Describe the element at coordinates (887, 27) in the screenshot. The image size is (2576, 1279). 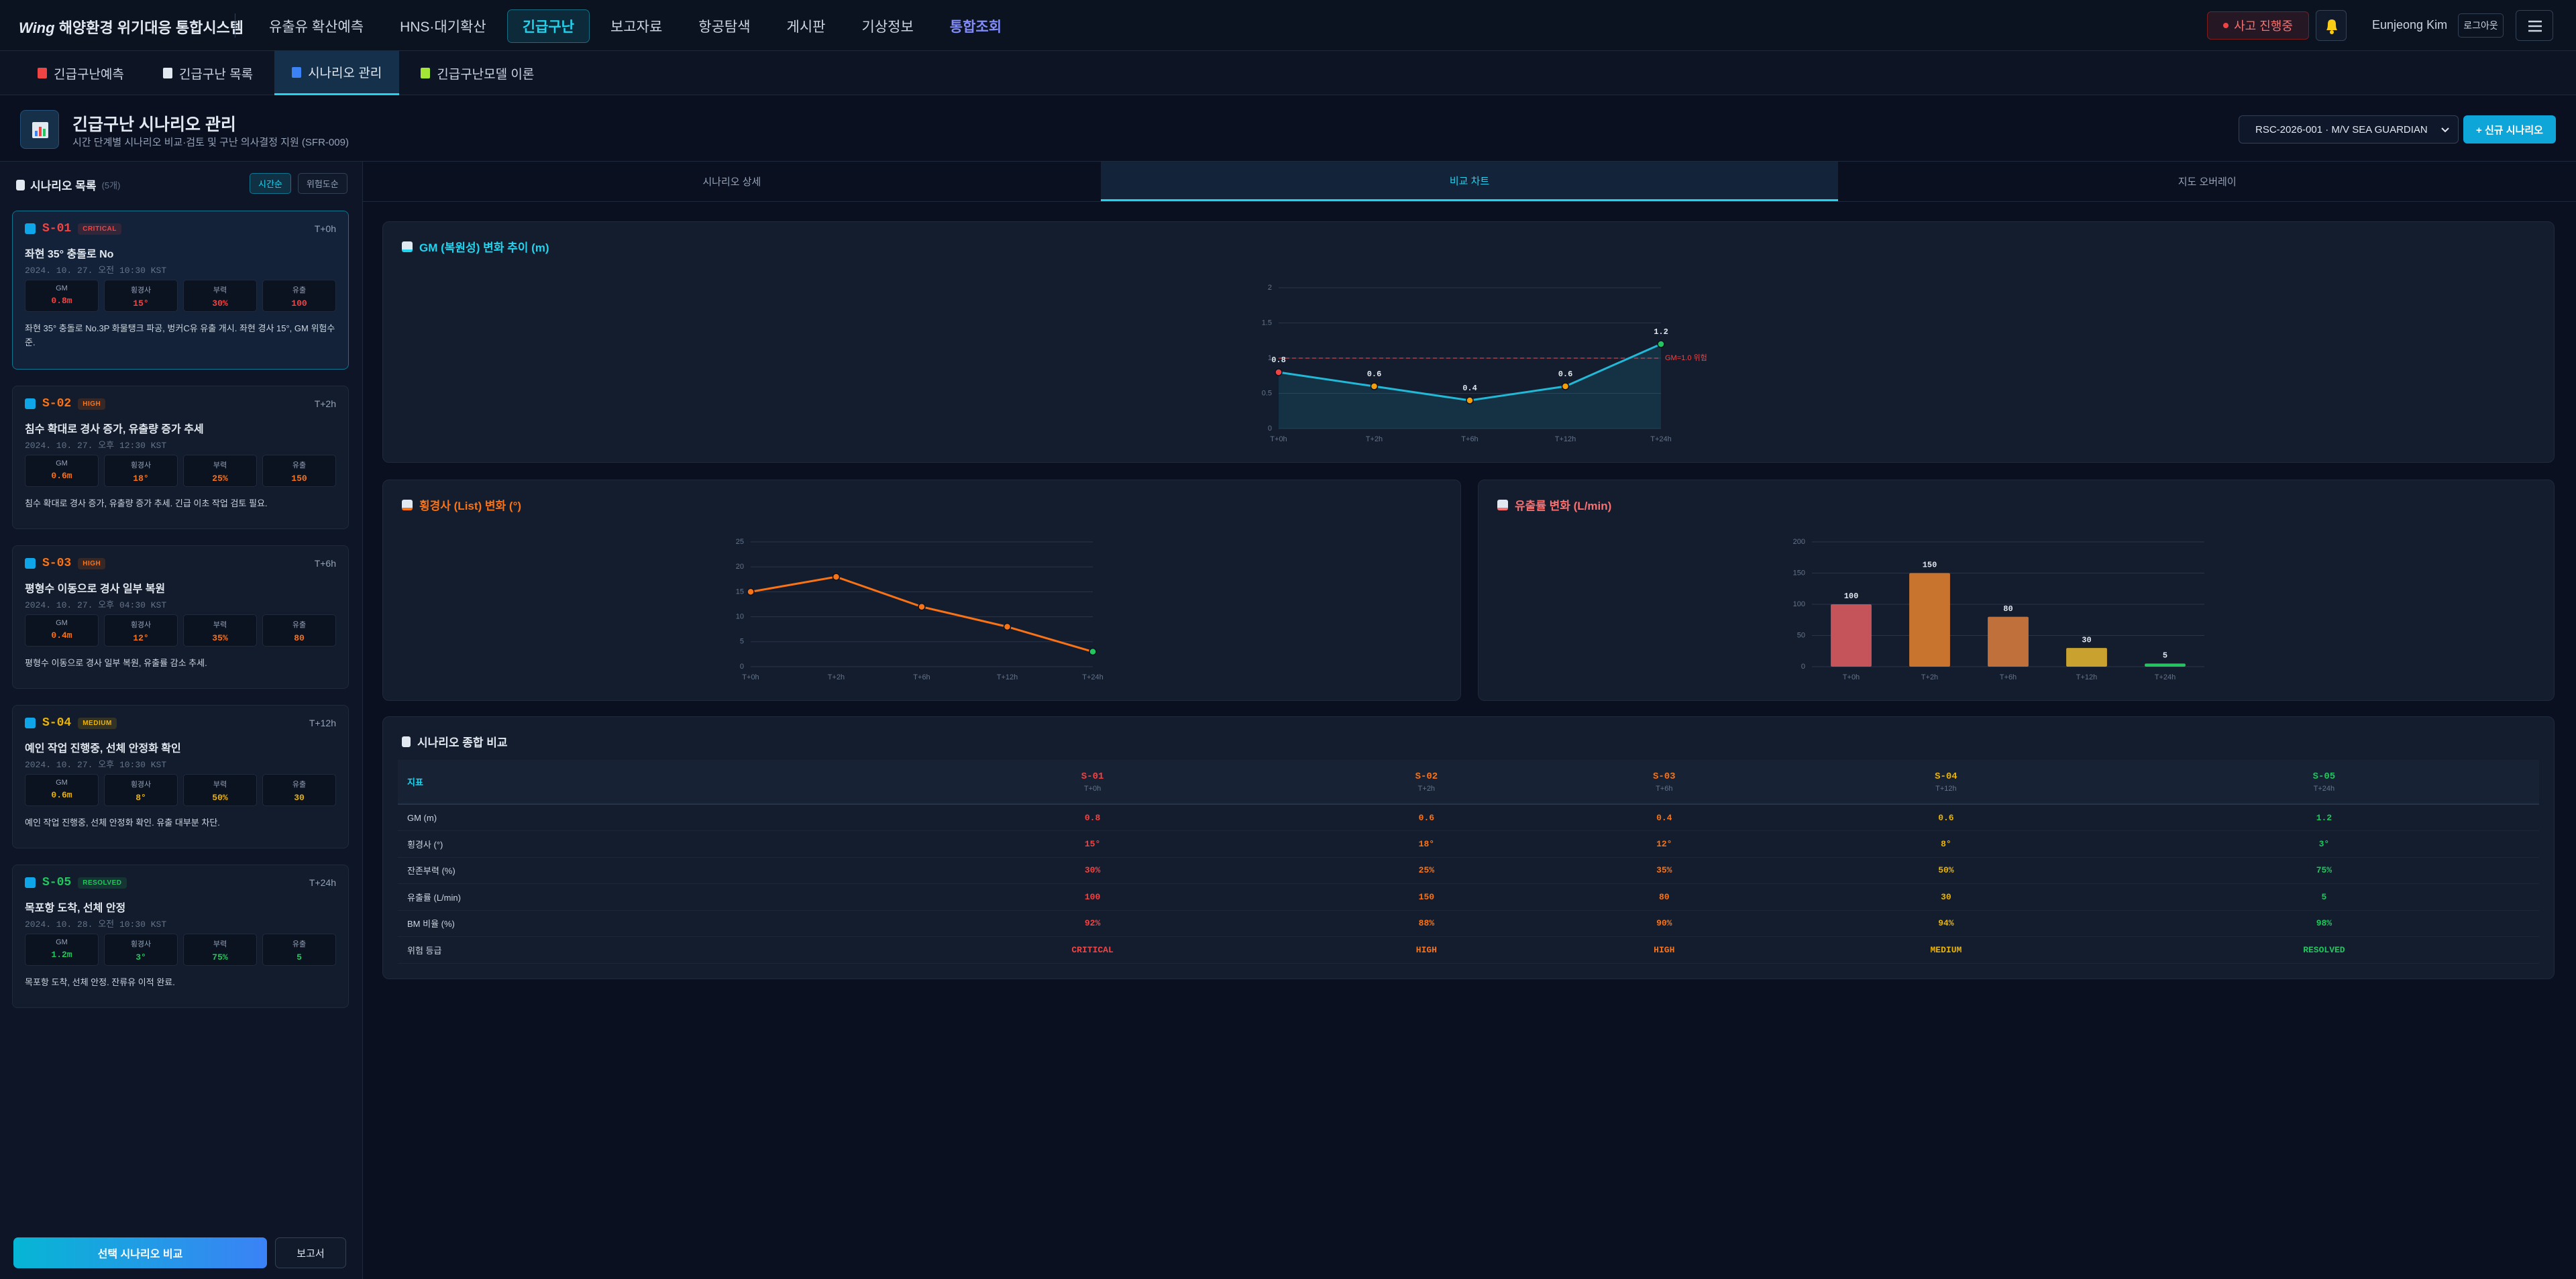
I see `nav-item: 기상정보` at that location.